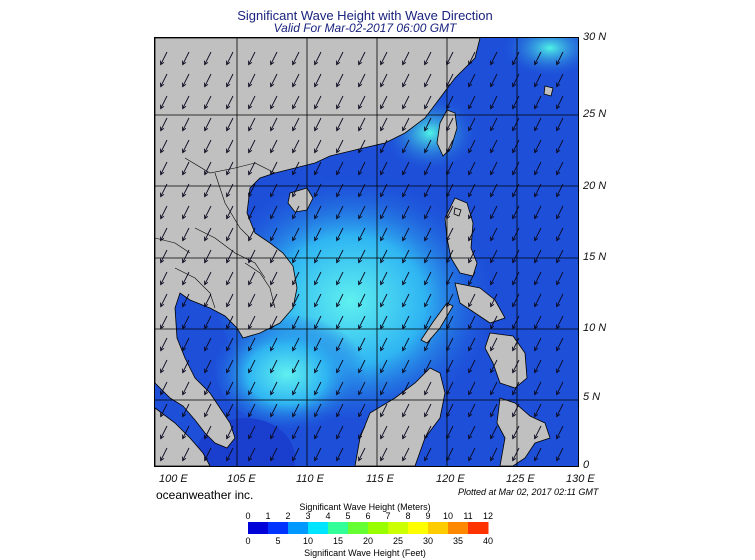 This screenshot has width=755, height=560. What do you see at coordinates (369, 541) in the screenshot?
I see `colorbar-feet-ticks: 0 5 10 15 20 25 30 35 40` at bounding box center [369, 541].